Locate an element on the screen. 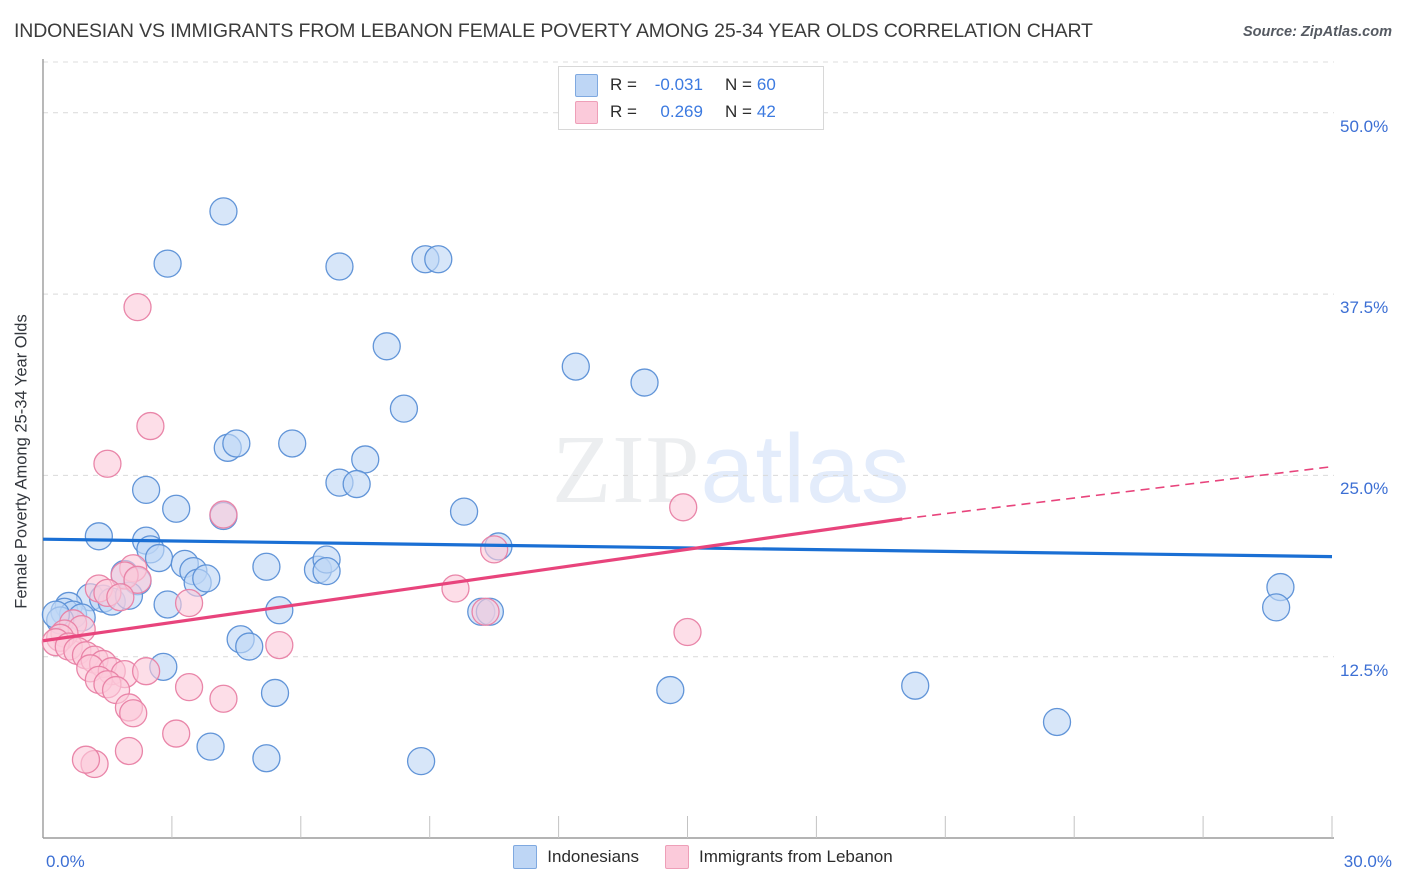 The image size is (1406, 892). stats-r-value-1: -0.031 is located at coordinates (678, 84).